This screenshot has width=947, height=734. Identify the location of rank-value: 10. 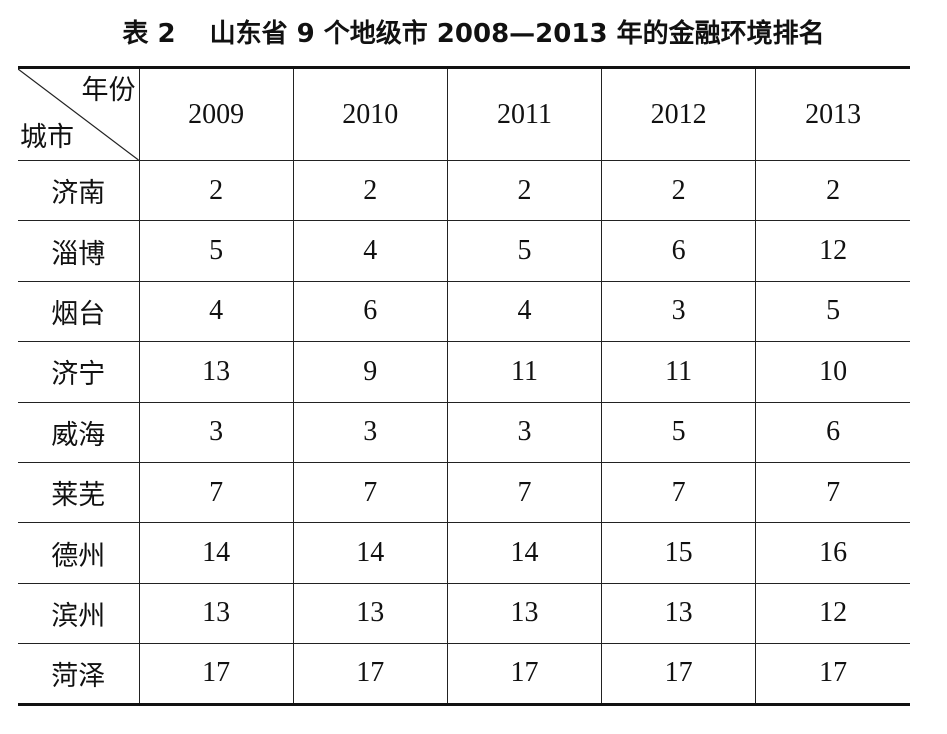
(832, 372).